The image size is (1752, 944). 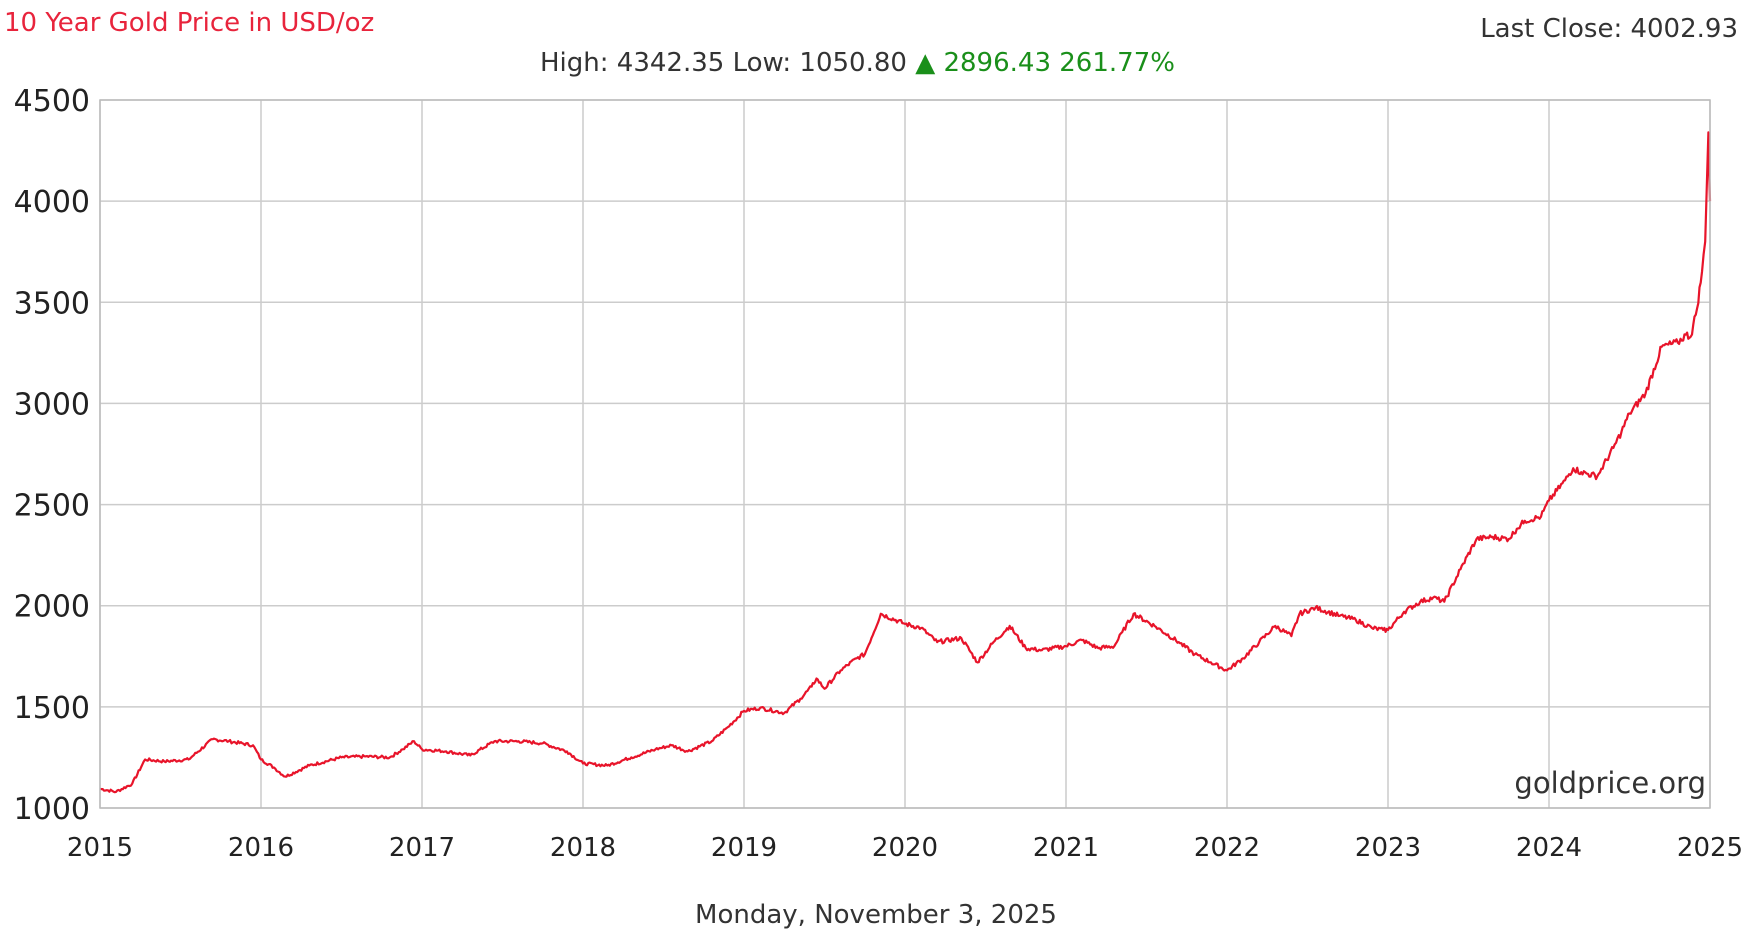 I want to click on low-label: Low:, so click(x=762, y=63).